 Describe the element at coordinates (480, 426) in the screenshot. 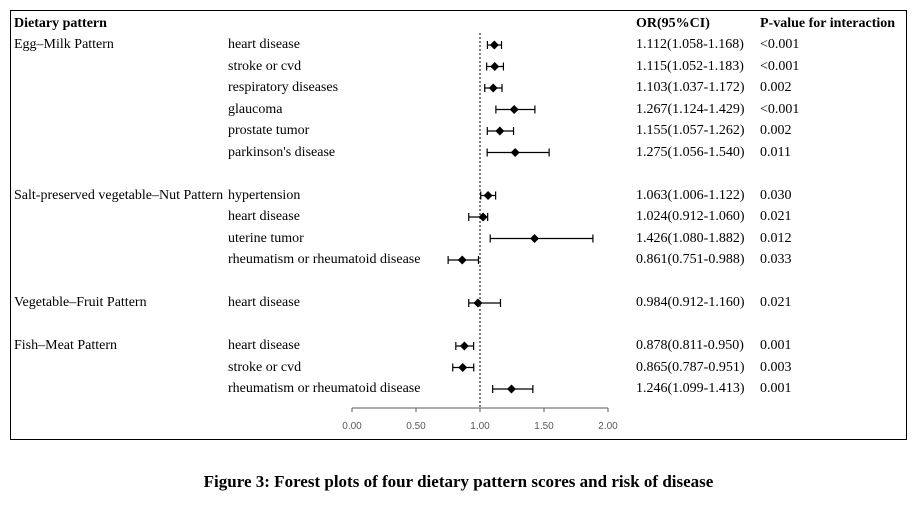

I see `x-tick-label: 1.00` at that location.